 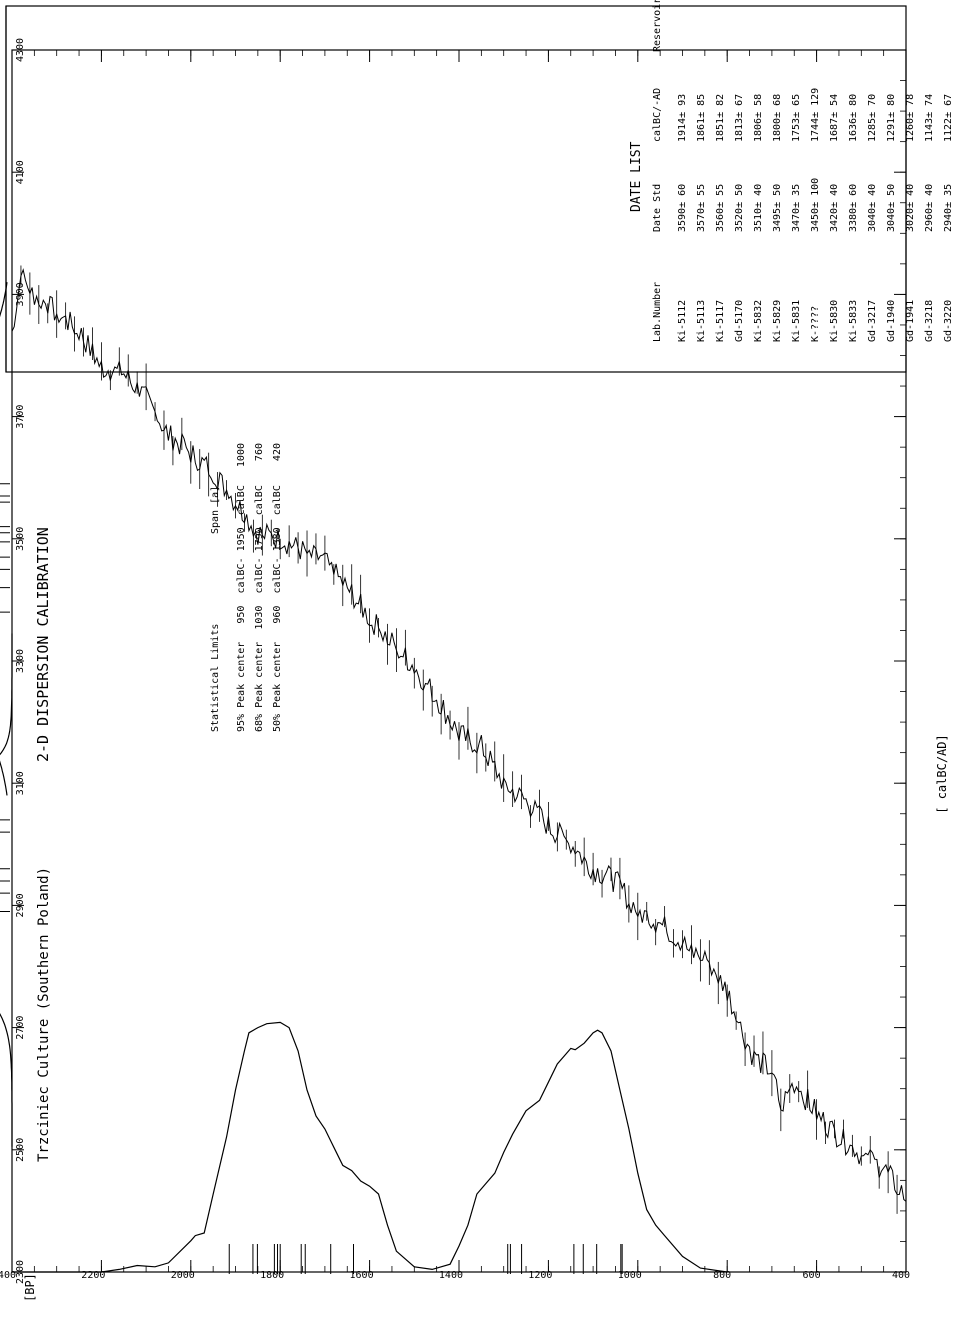 I want to click on date-list-date-std: 2960± 40, so click(x=929, y=208).